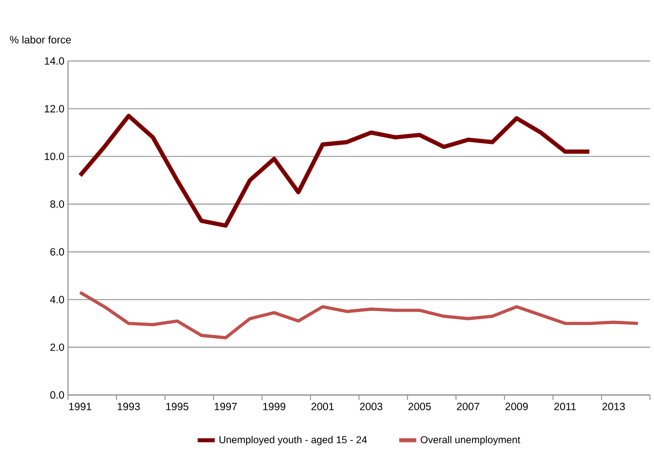  What do you see at coordinates (274, 406) in the screenshot?
I see `x-tick-label: 1999` at bounding box center [274, 406].